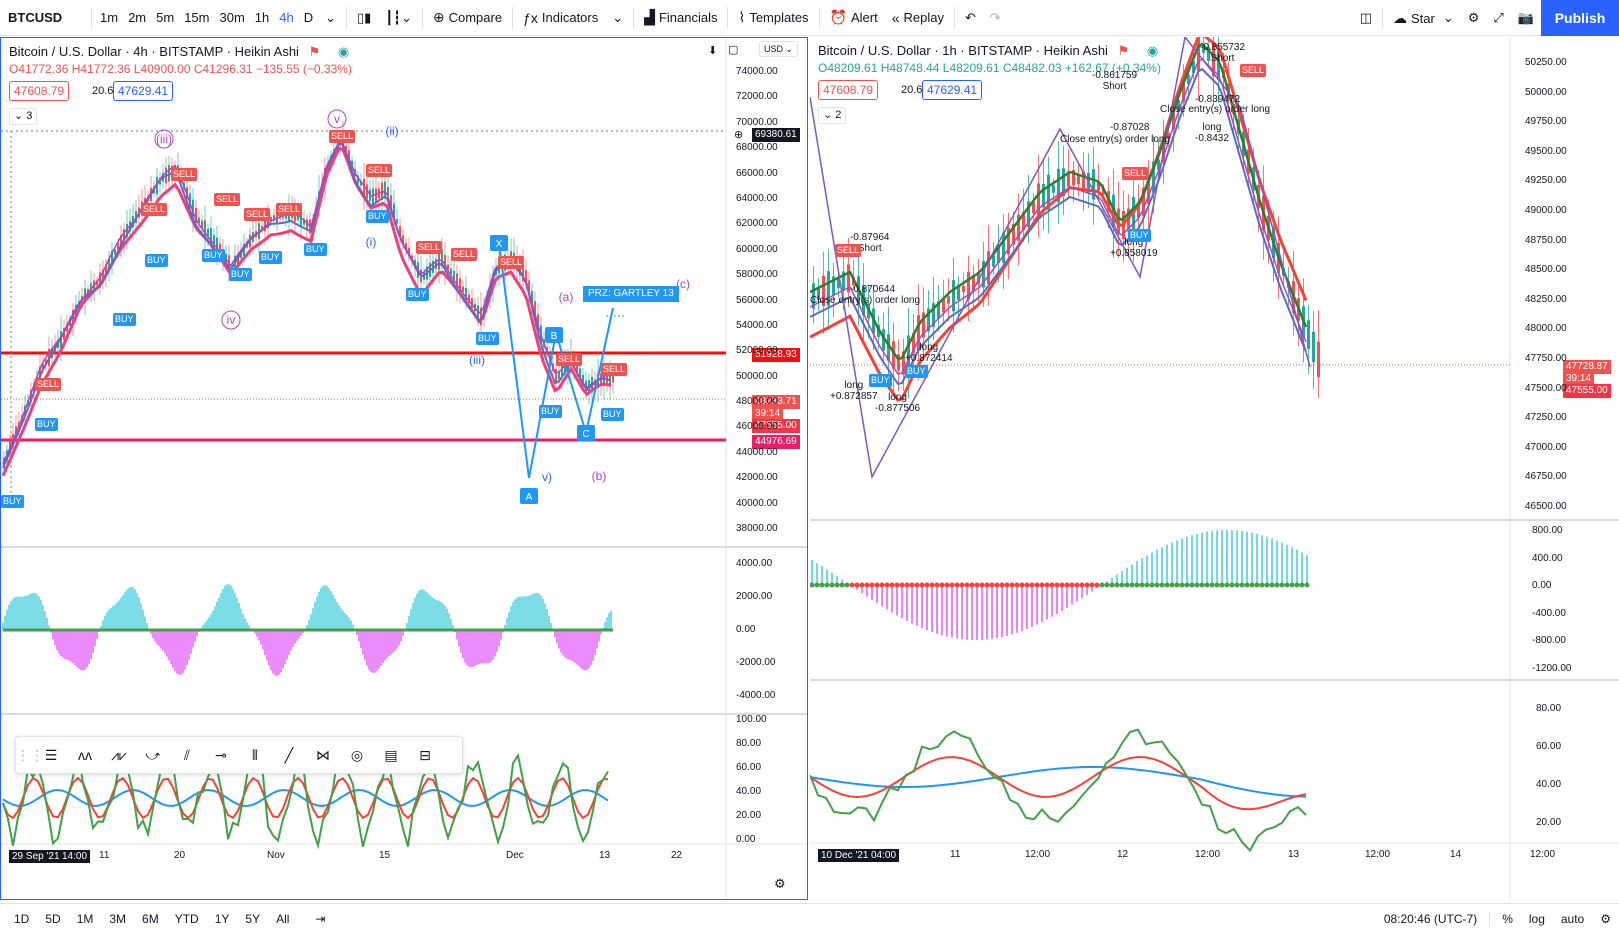 This screenshot has height=934, width=1619. What do you see at coordinates (425, 754) in the screenshot?
I see `range-icon: ⊟` at bounding box center [425, 754].